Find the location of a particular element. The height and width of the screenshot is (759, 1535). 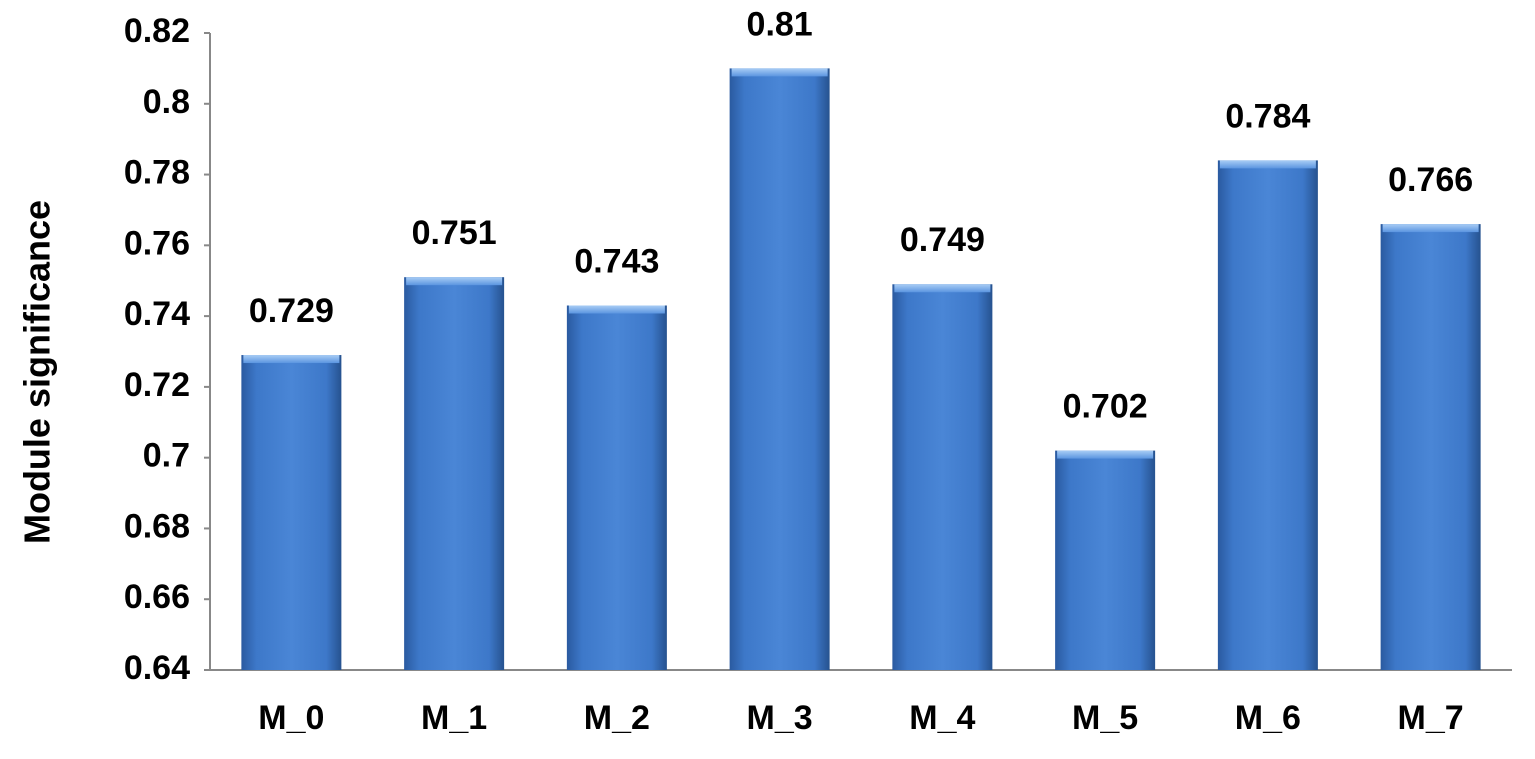

value-label: 0.702 is located at coordinates (1105, 407).